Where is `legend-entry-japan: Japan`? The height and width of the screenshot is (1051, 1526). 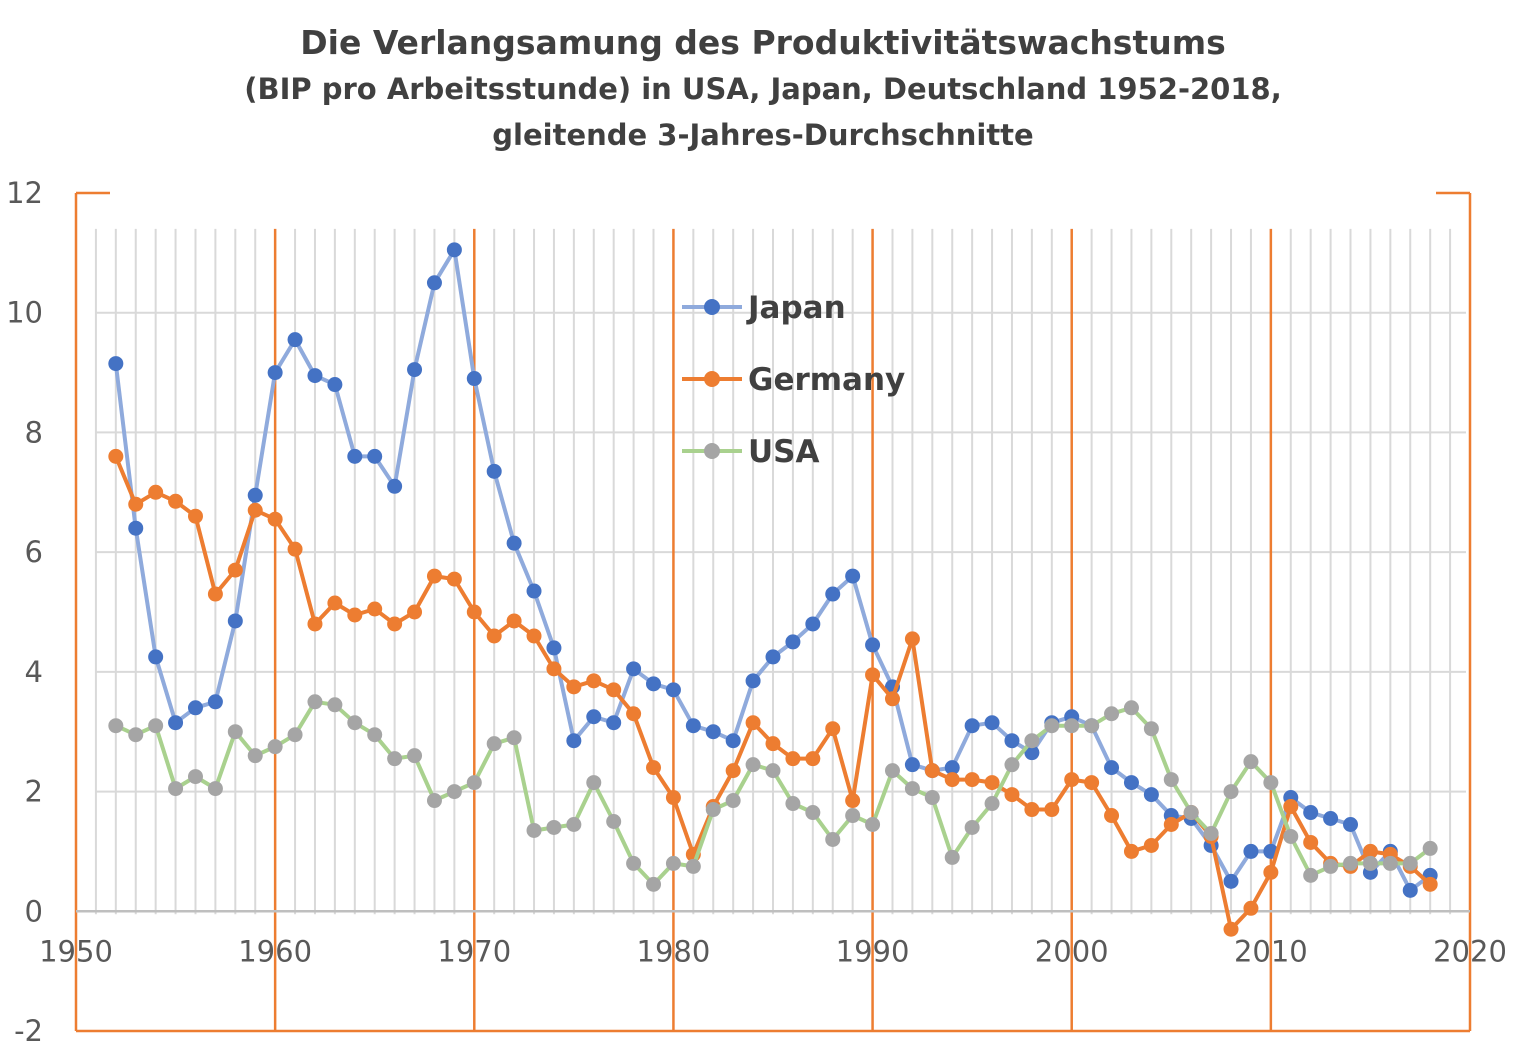 legend-entry-japan: Japan is located at coordinates (764, 308).